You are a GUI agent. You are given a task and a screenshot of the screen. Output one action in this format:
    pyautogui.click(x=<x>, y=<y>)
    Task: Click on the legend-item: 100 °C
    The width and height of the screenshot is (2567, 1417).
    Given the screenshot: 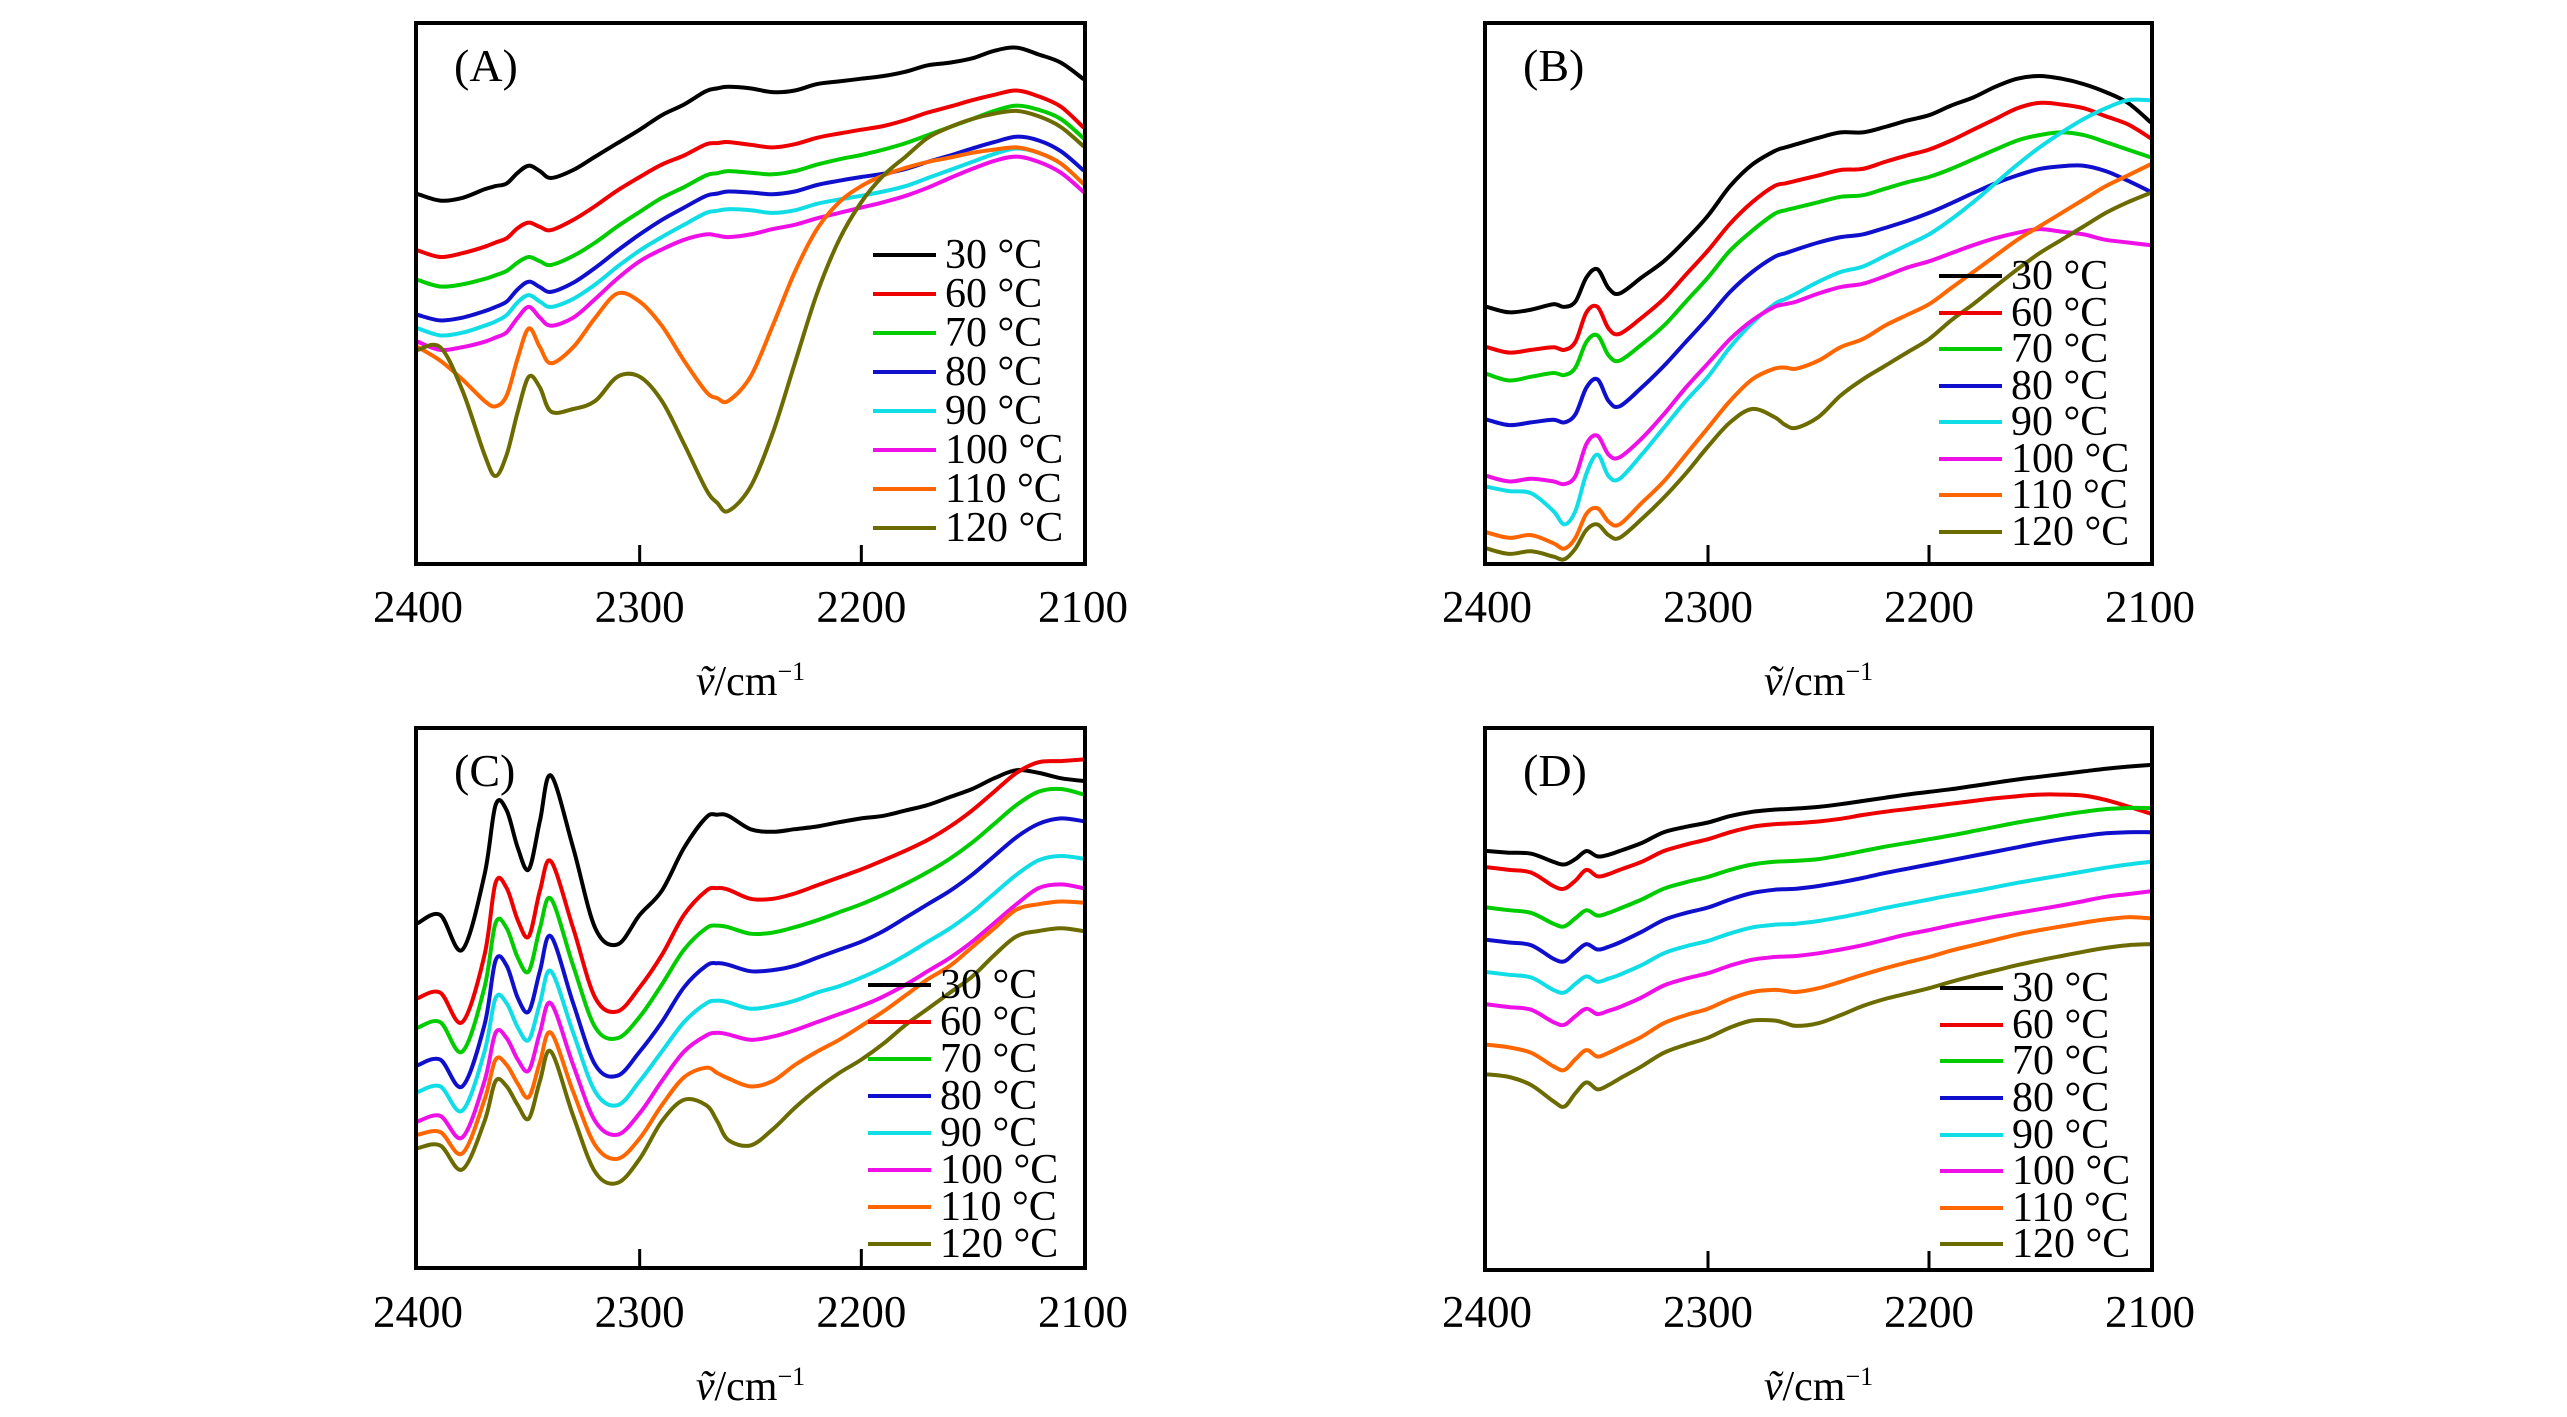 What is the action you would take?
    pyautogui.click(x=2034, y=459)
    